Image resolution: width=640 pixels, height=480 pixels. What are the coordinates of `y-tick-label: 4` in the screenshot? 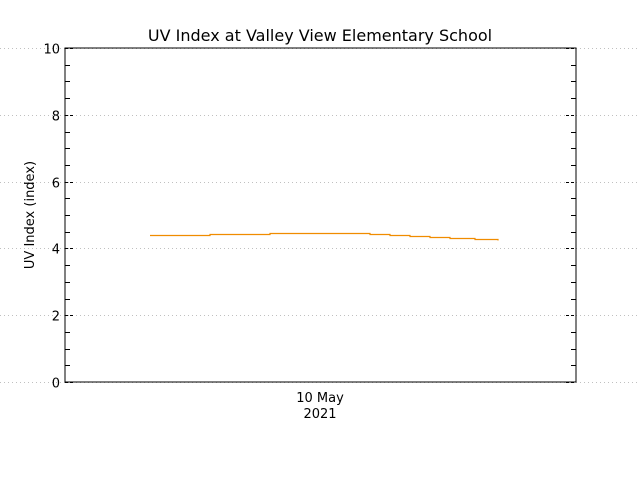 It's located at (56, 250).